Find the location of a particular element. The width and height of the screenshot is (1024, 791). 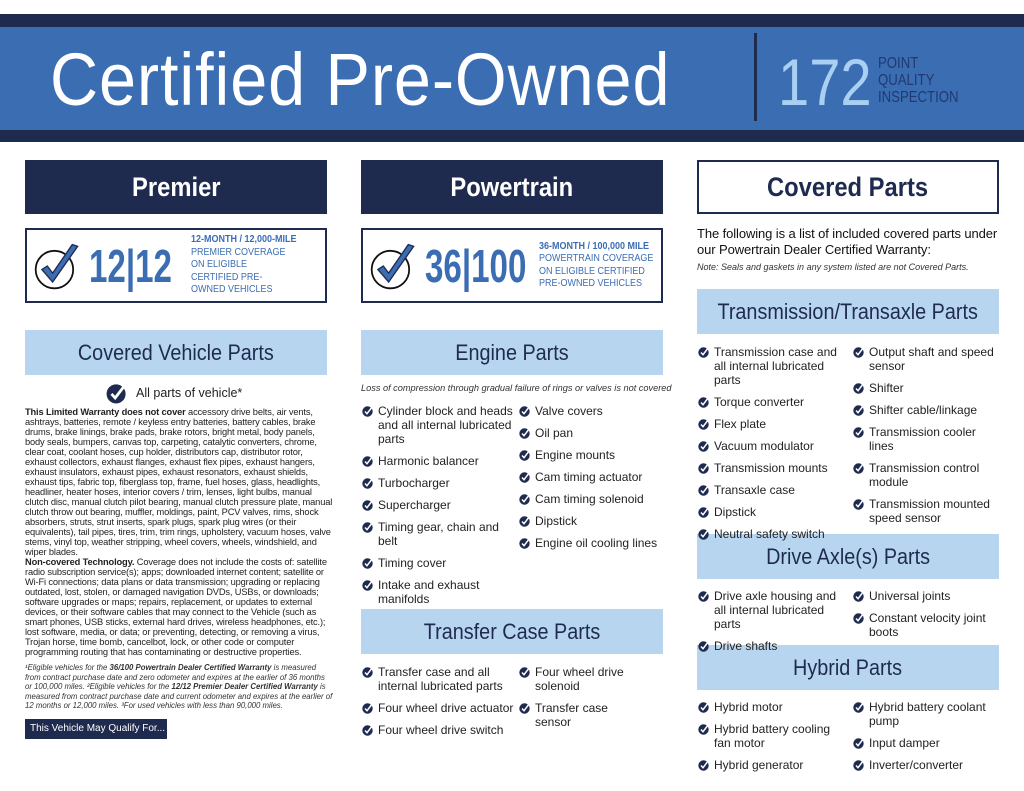

list-item-label: Flex plate is located at coordinates (740, 424).